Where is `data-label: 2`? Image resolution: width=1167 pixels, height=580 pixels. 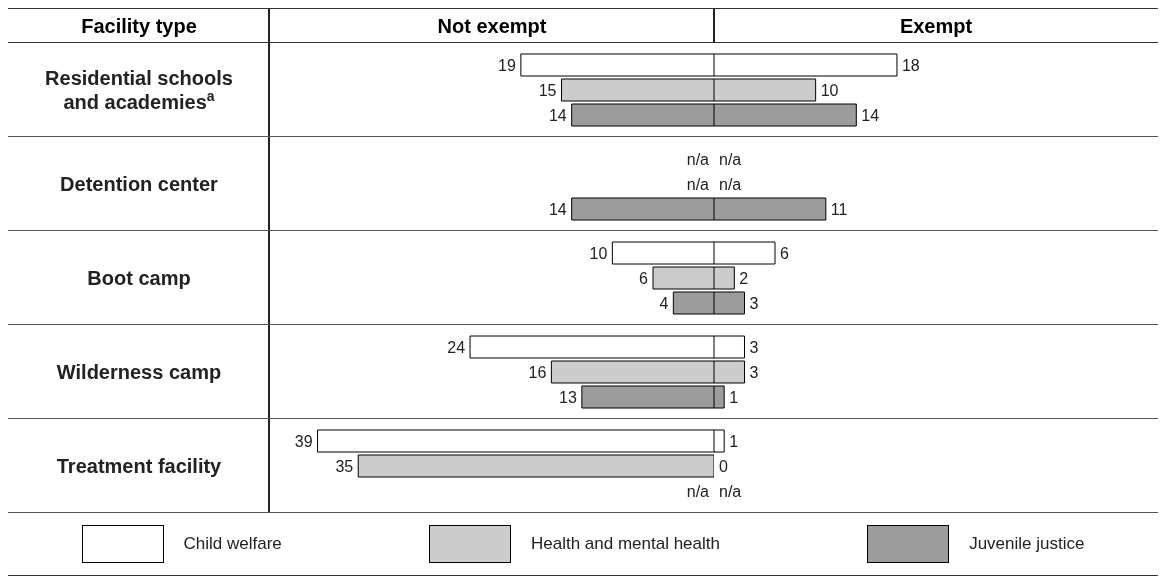
data-label: 2 is located at coordinates (744, 278).